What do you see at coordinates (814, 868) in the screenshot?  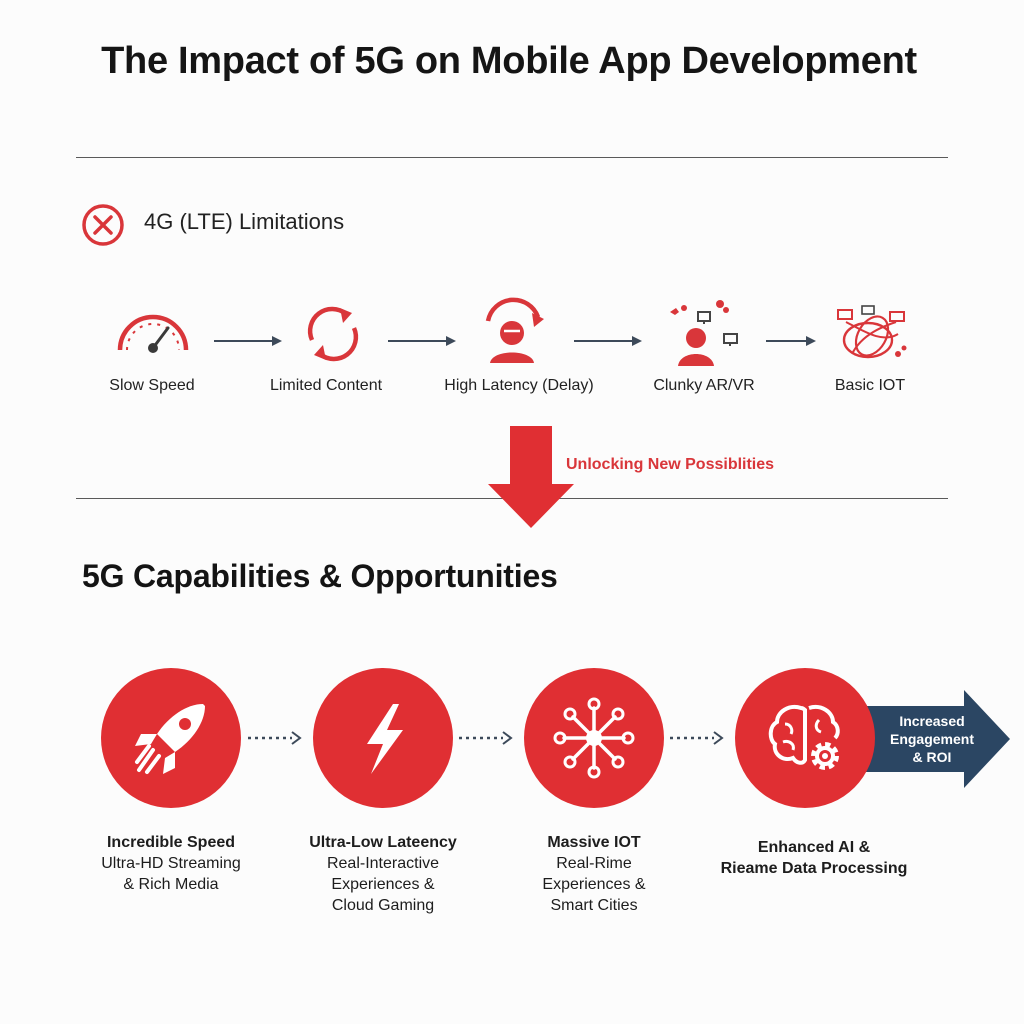 I see `capability-line: Rieame Data Processing` at bounding box center [814, 868].